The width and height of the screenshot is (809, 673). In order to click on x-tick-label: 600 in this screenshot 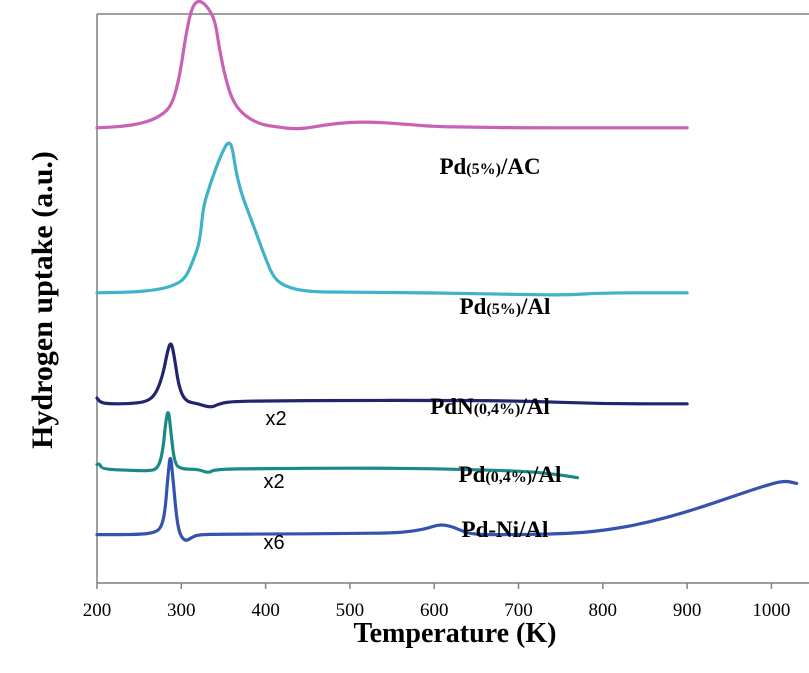, I will do `click(434, 610)`.